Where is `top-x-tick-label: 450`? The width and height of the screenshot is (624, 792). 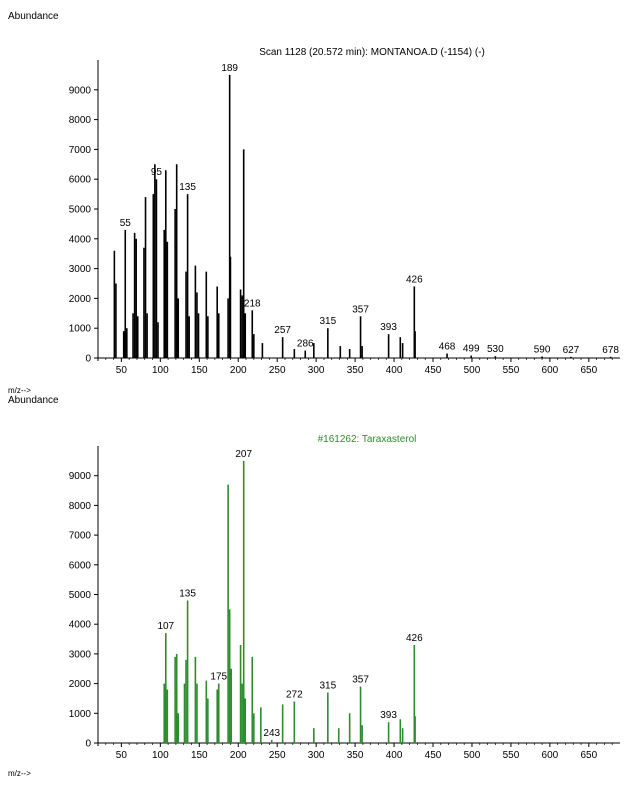
top-x-tick-label: 450 is located at coordinates (433, 370).